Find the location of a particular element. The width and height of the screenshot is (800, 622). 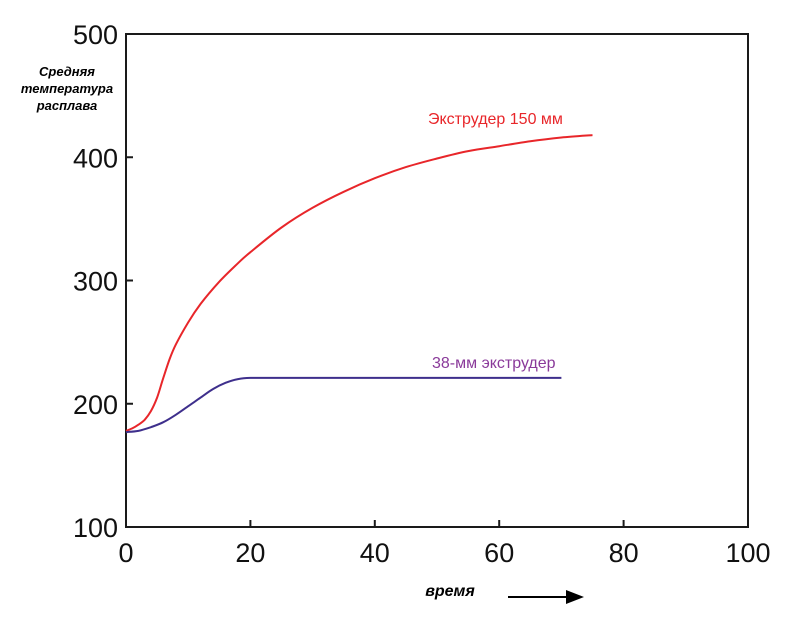

y-axis-label-line-3: расплава is located at coordinates (67, 105).